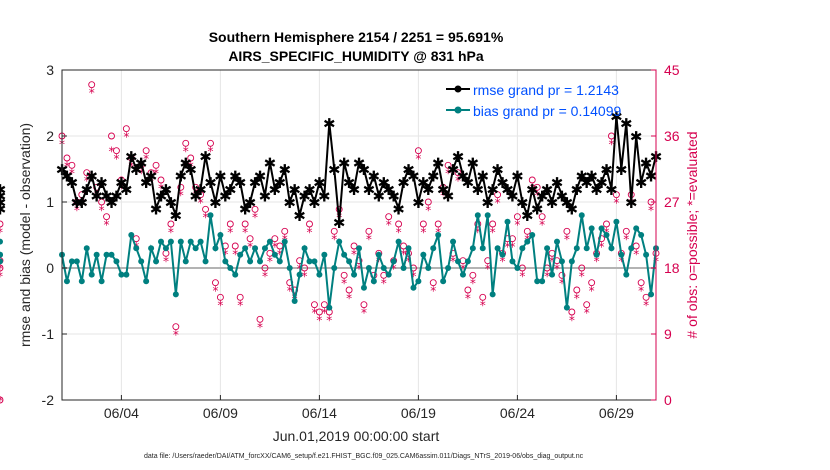 The width and height of the screenshot is (830, 470). What do you see at coordinates (672, 268) in the screenshot?
I see `y-right-tick-label: 18` at bounding box center [672, 268].